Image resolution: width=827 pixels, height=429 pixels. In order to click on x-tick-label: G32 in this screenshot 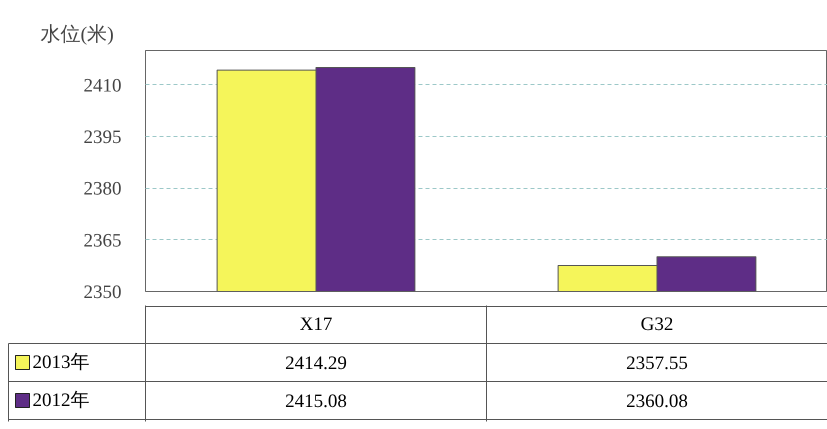, I will do `click(657, 324)`.